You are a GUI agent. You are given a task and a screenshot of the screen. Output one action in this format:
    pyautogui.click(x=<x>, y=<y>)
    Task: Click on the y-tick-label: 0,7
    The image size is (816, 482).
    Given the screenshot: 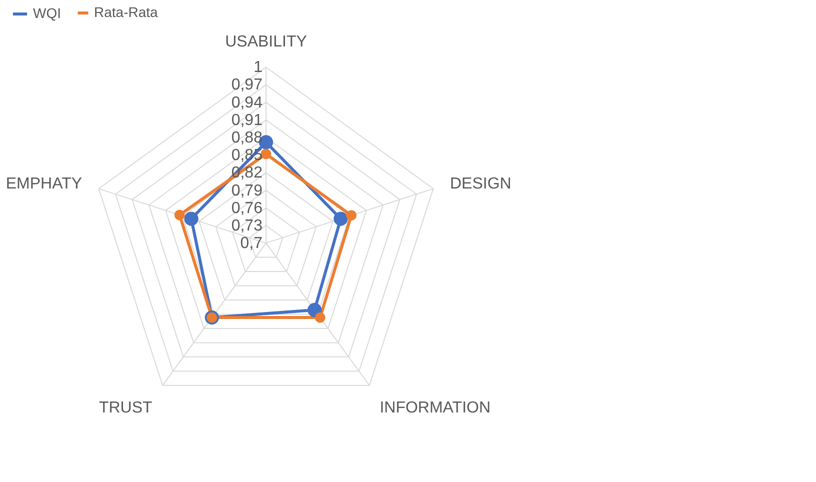 What is the action you would take?
    pyautogui.click(x=251, y=243)
    